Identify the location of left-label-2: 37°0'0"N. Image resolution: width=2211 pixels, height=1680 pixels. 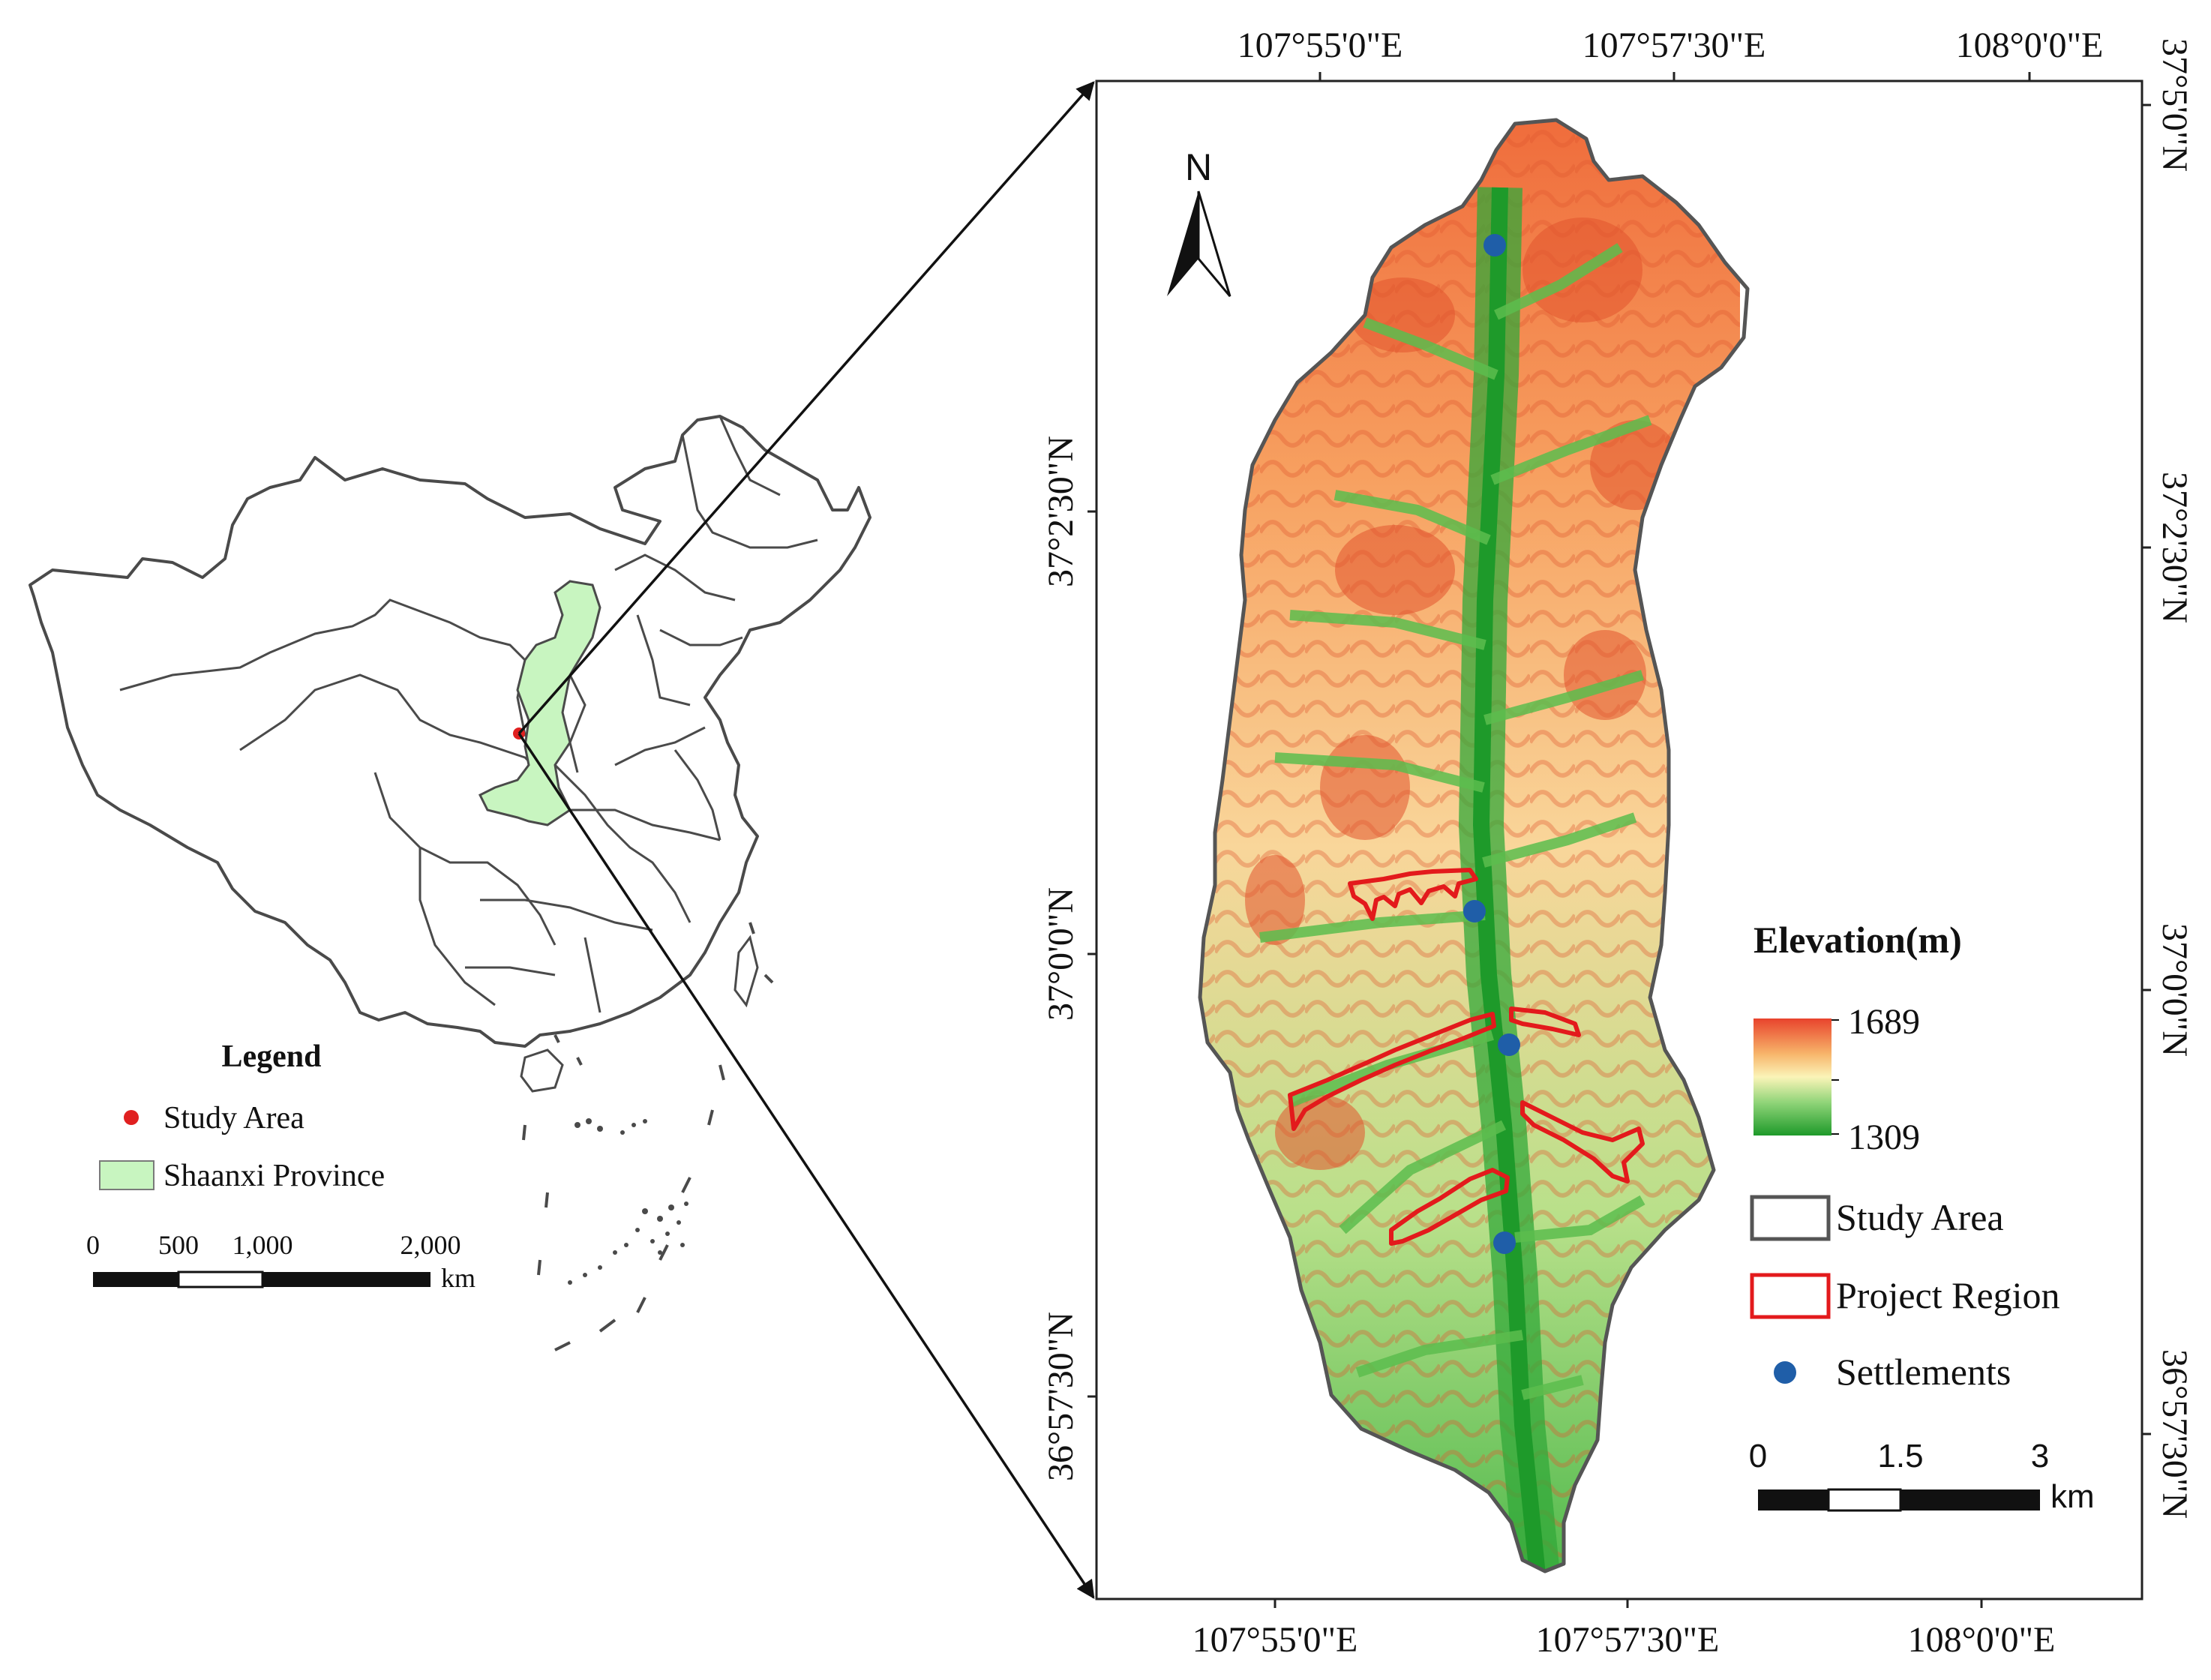
(1061, 954).